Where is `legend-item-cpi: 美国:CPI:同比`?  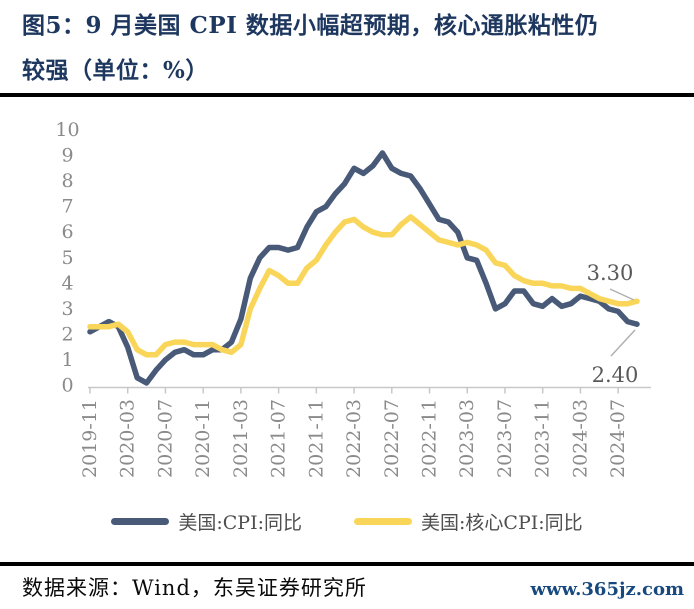 legend-item-cpi: 美国:CPI:同比 is located at coordinates (206, 521).